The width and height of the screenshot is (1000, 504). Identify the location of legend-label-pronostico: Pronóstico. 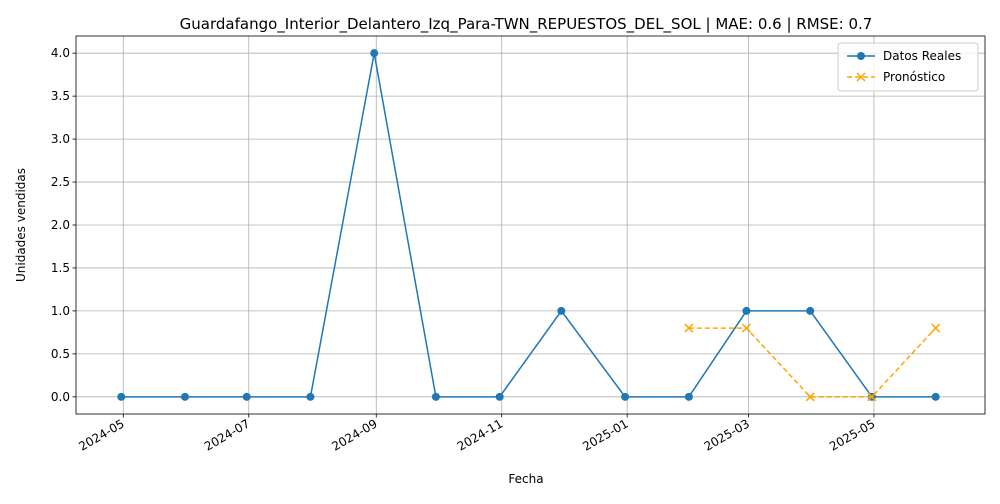
(914, 77).